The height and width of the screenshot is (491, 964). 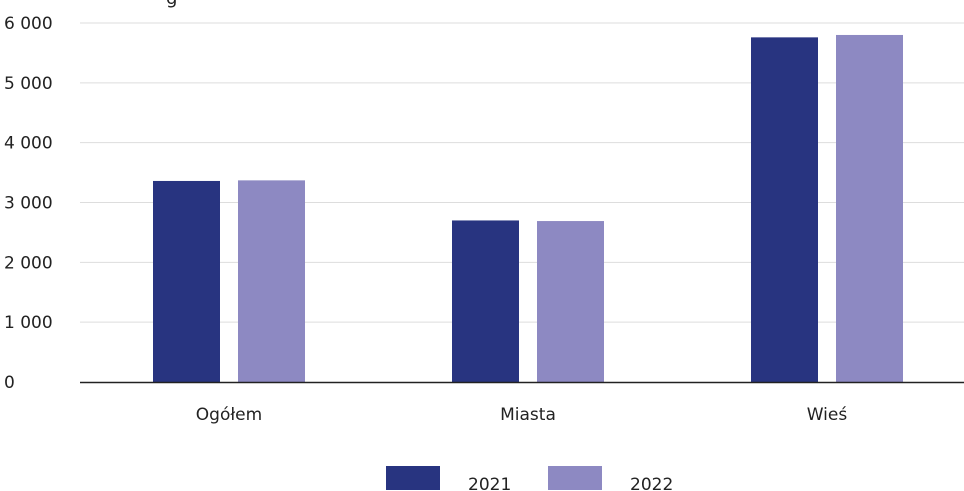 What do you see at coordinates (9, 383) in the screenshot?
I see `y-tick-label: 0` at bounding box center [9, 383].